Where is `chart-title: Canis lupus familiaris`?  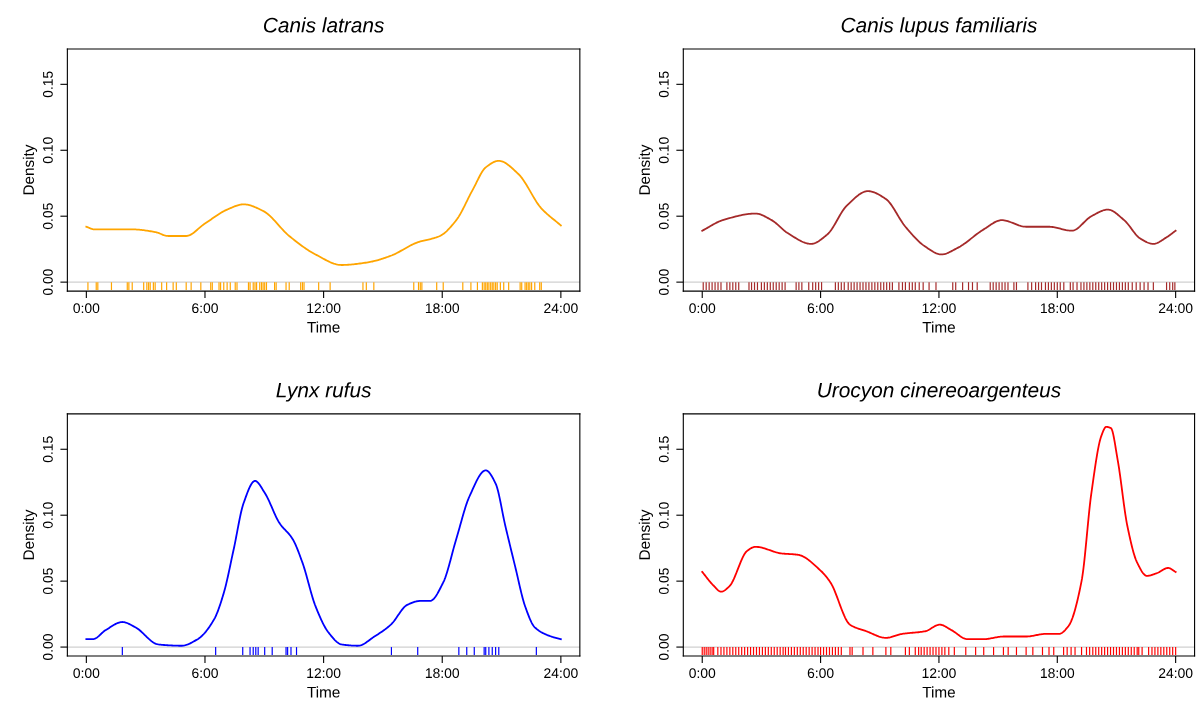
chart-title: Canis lupus familiaris is located at coordinates (939, 27).